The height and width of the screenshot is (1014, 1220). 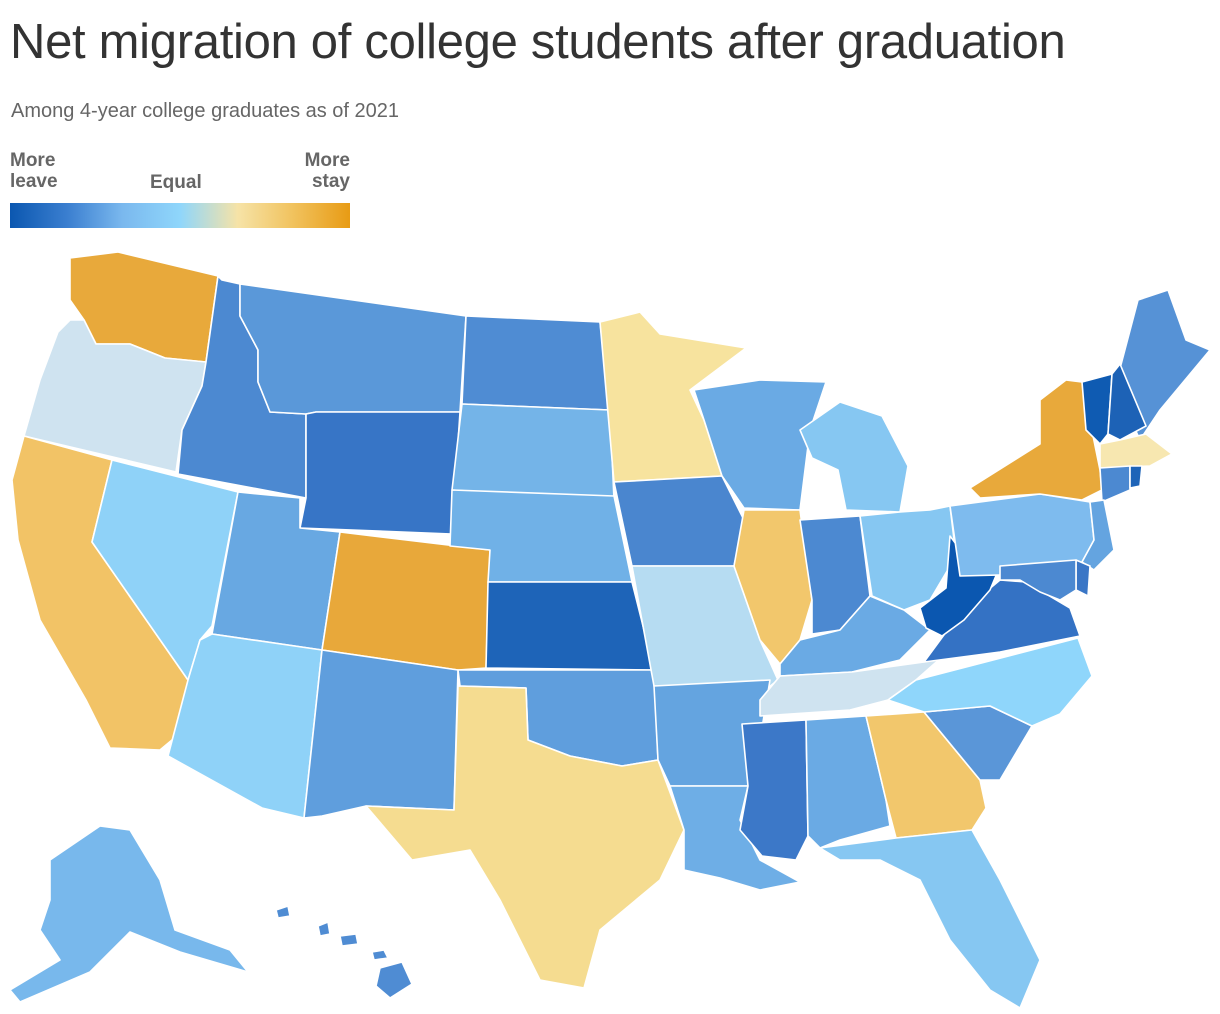 What do you see at coordinates (570, 626) in the screenshot?
I see `state-ks` at bounding box center [570, 626].